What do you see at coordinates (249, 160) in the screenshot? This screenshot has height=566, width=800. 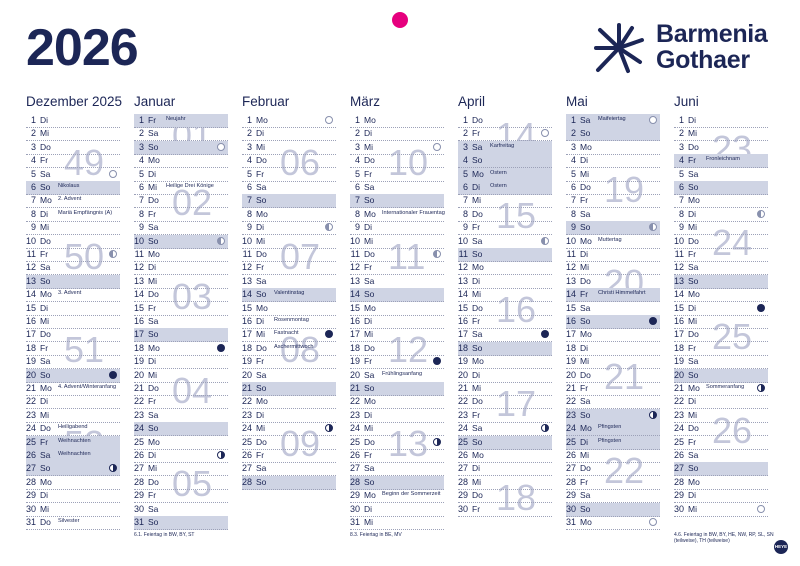 I see `day-number: 4` at bounding box center [249, 160].